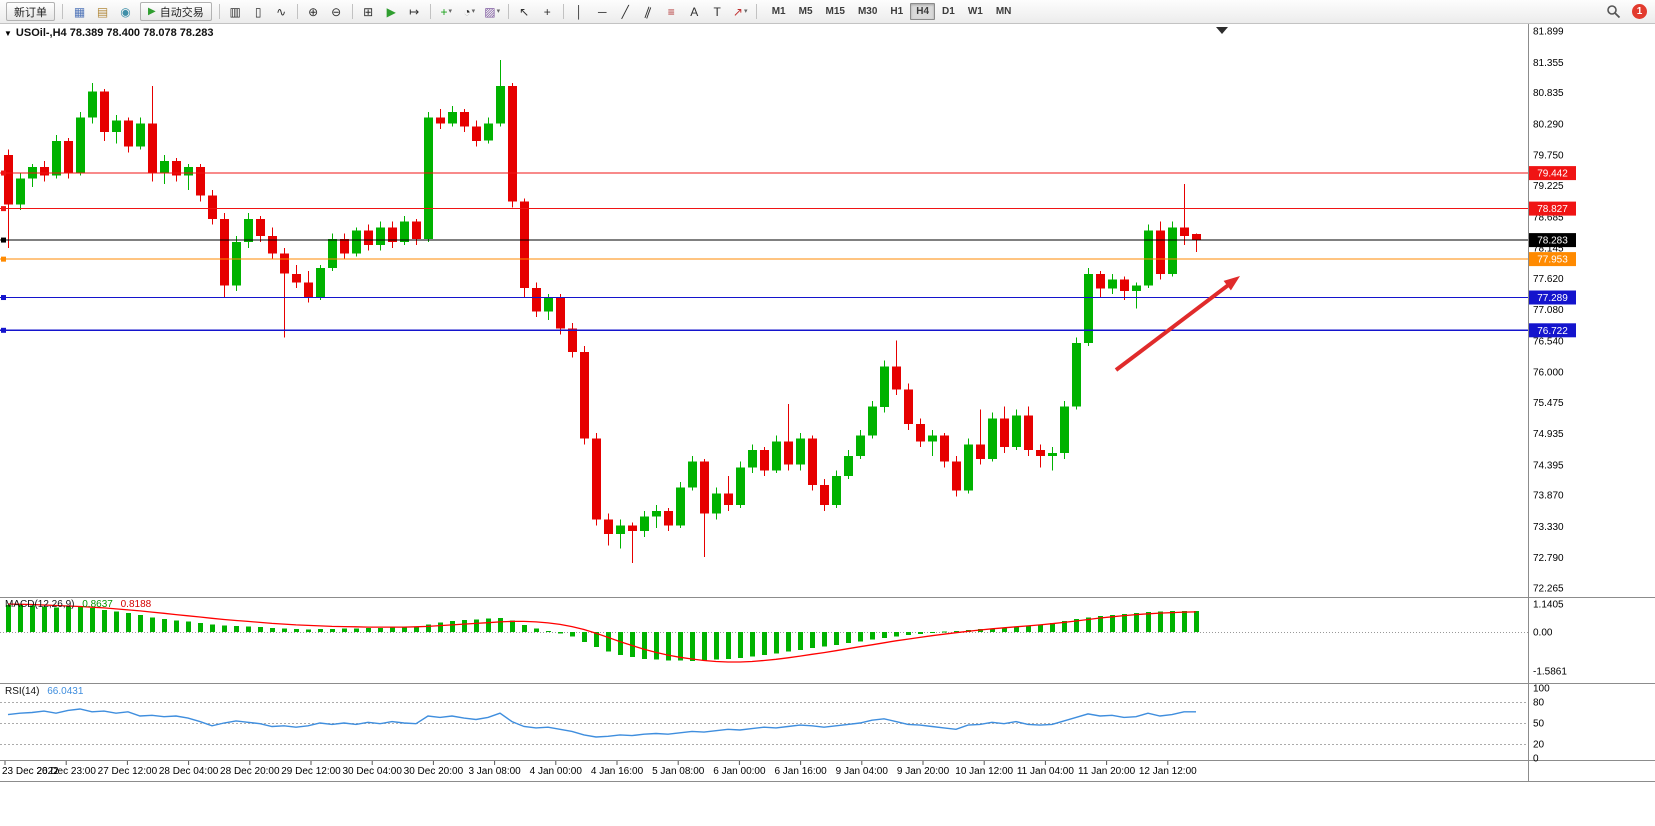  I want to click on rsi-axis-label: 80, so click(1539, 703).